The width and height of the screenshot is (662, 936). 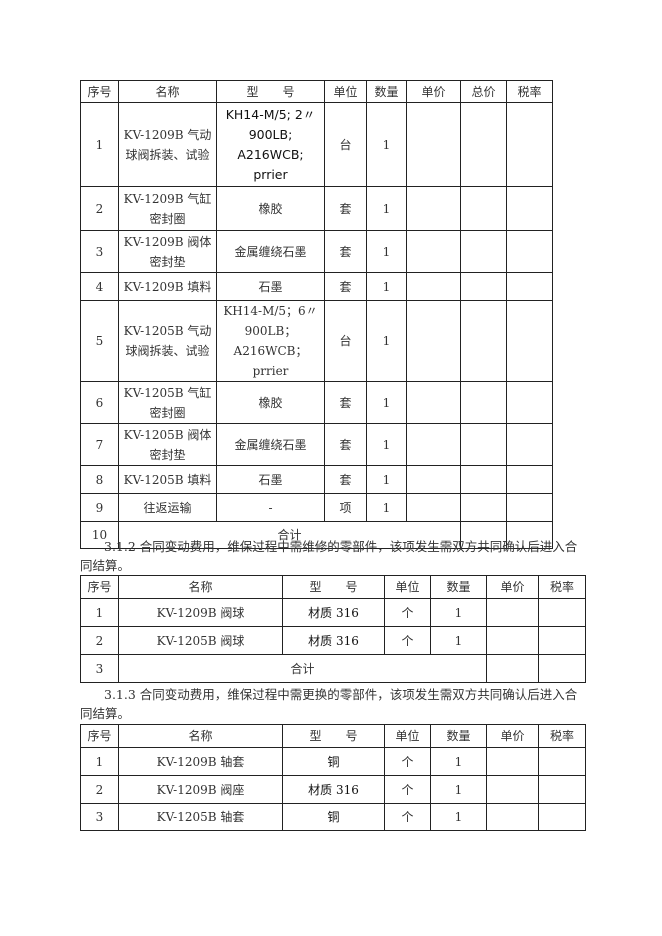 I want to click on table-row: 2 KV-1205B 阀球 材质 316 个 1, so click(x=333, y=640).